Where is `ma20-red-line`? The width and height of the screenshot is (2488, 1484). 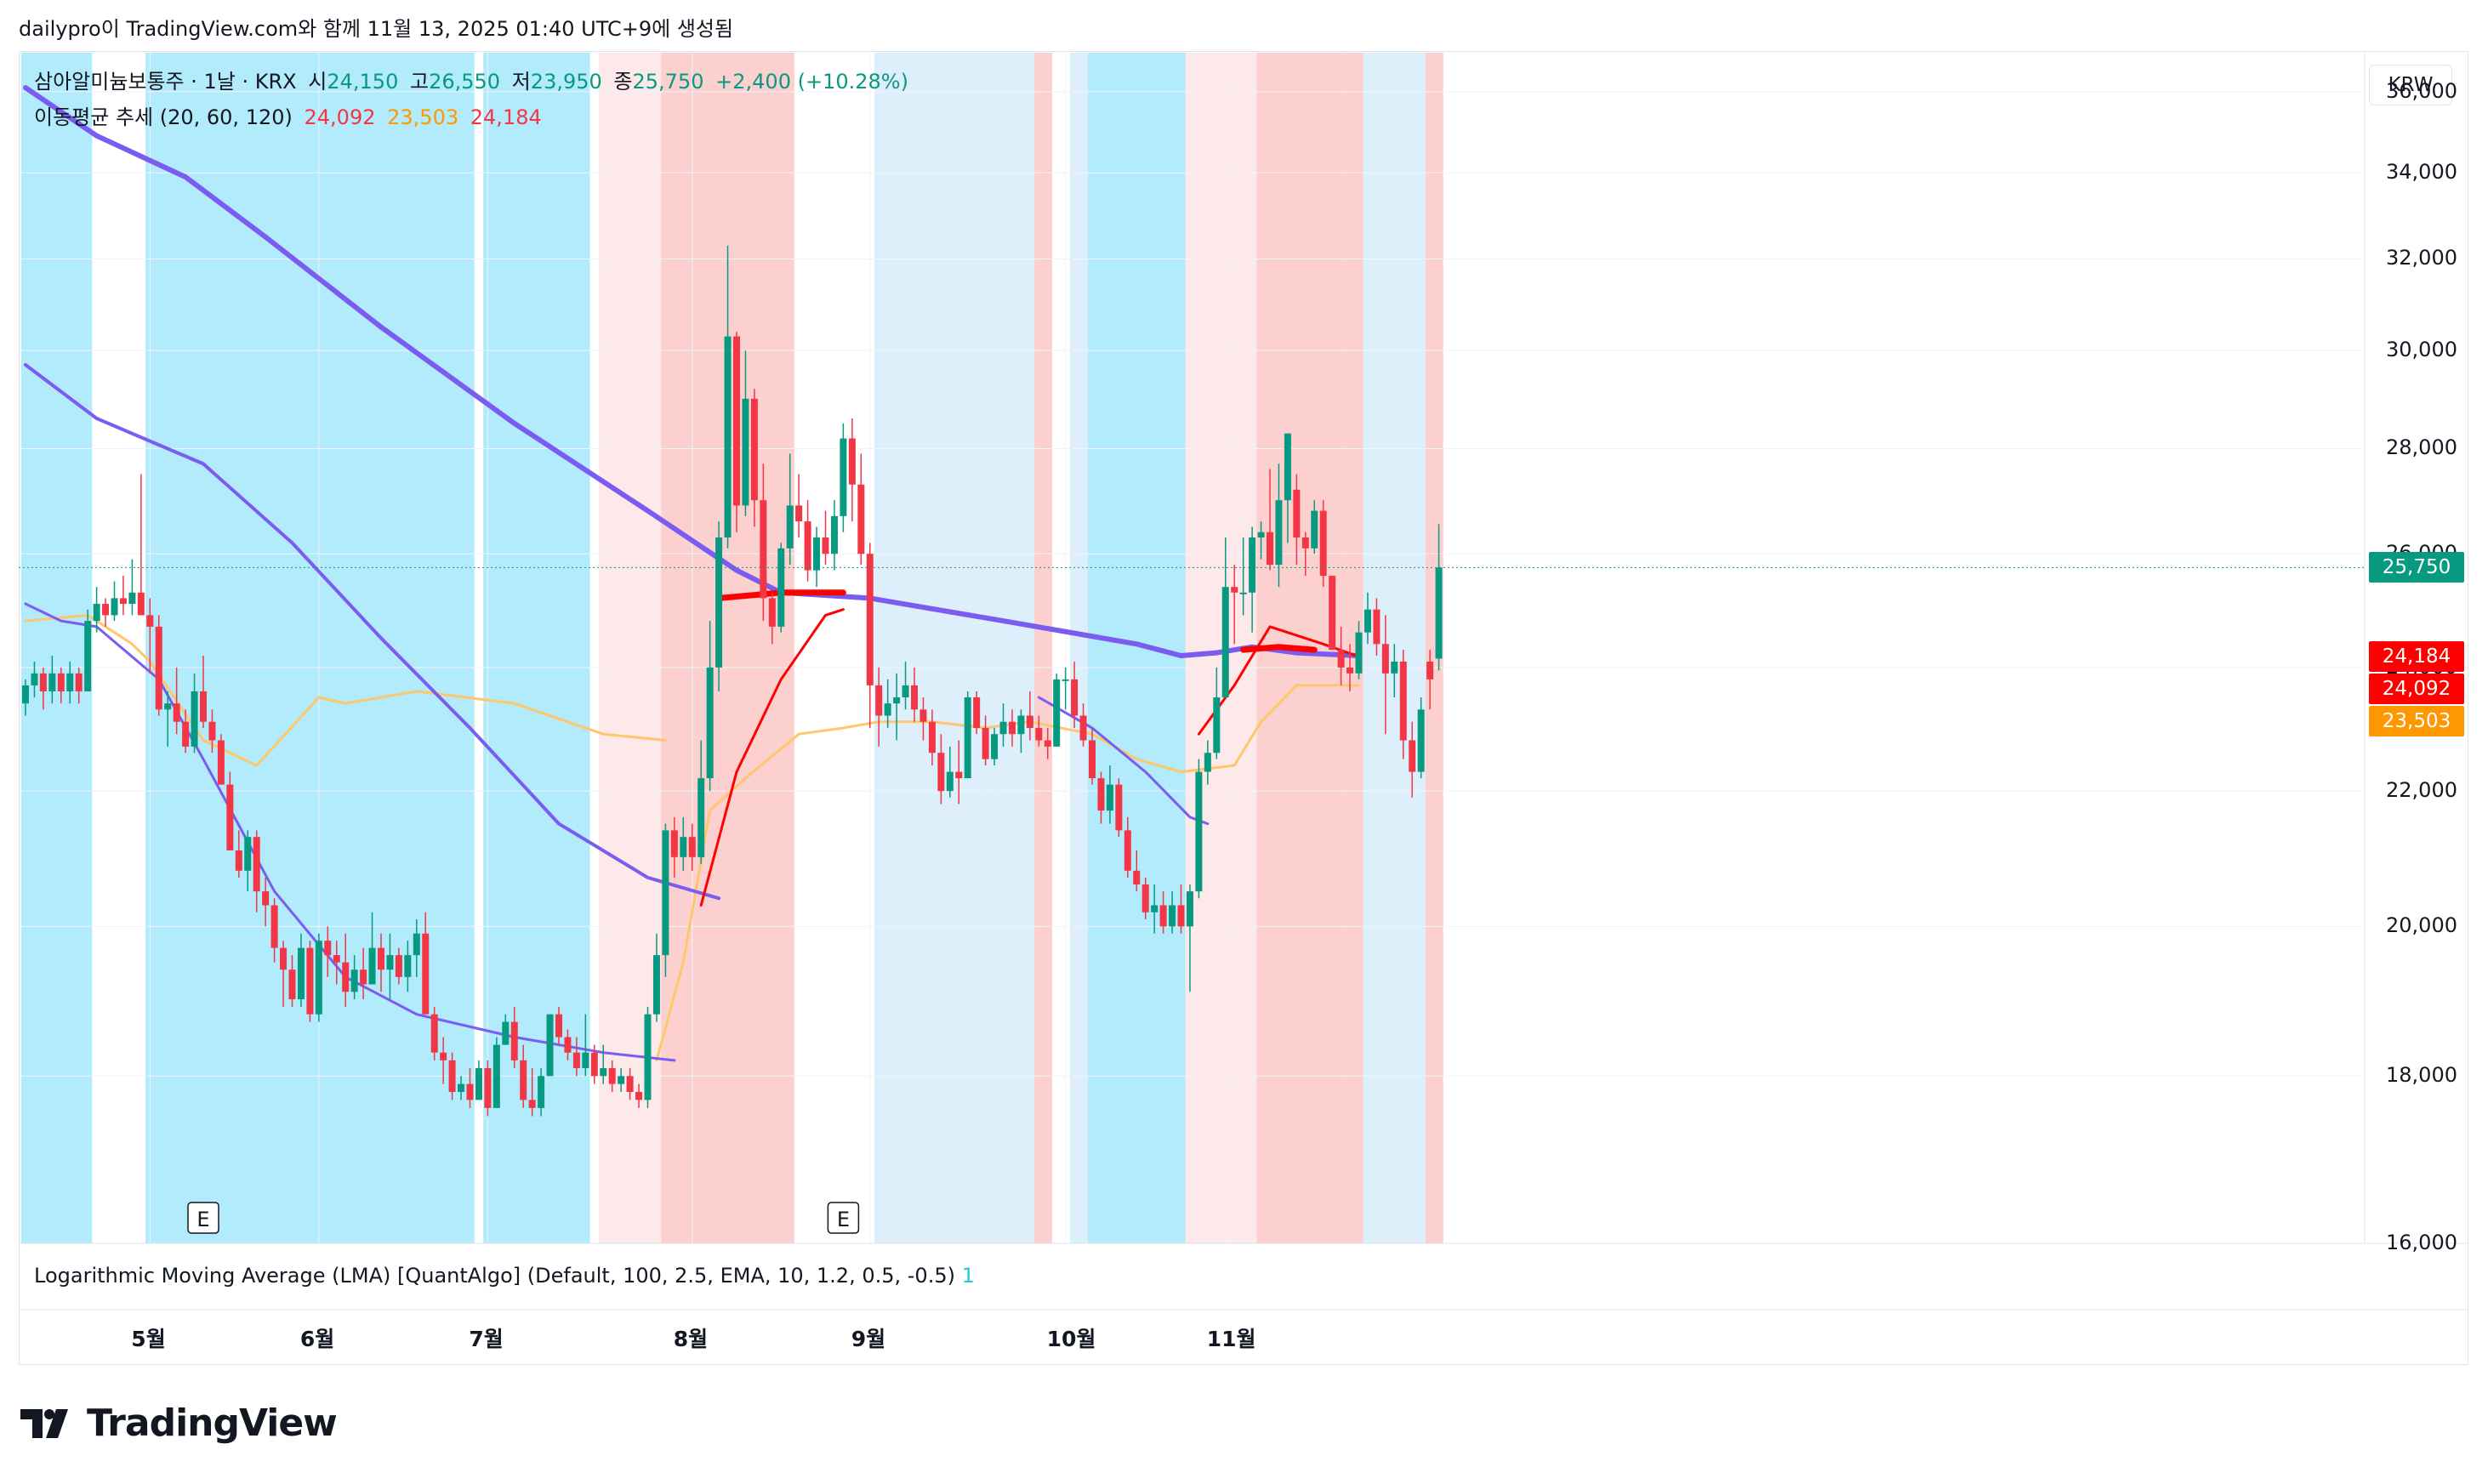 ma20-red-line is located at coordinates (772, 757).